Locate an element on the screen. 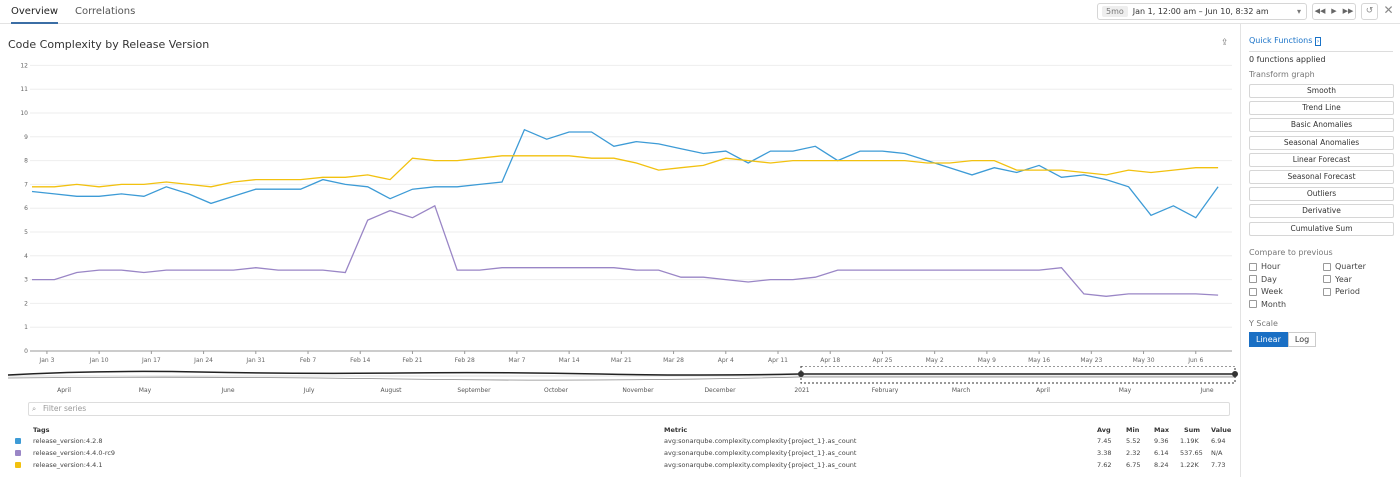 The image size is (1400, 477). legend-max: 9.36 is located at coordinates (1161, 441).